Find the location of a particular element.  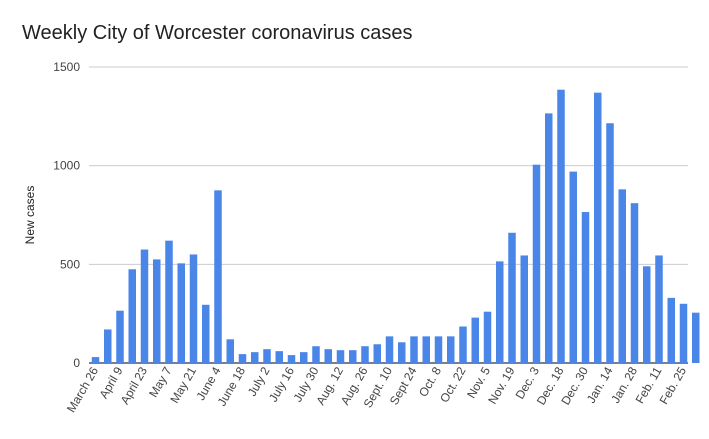

y-axis-label: New cases is located at coordinates (30, 215).